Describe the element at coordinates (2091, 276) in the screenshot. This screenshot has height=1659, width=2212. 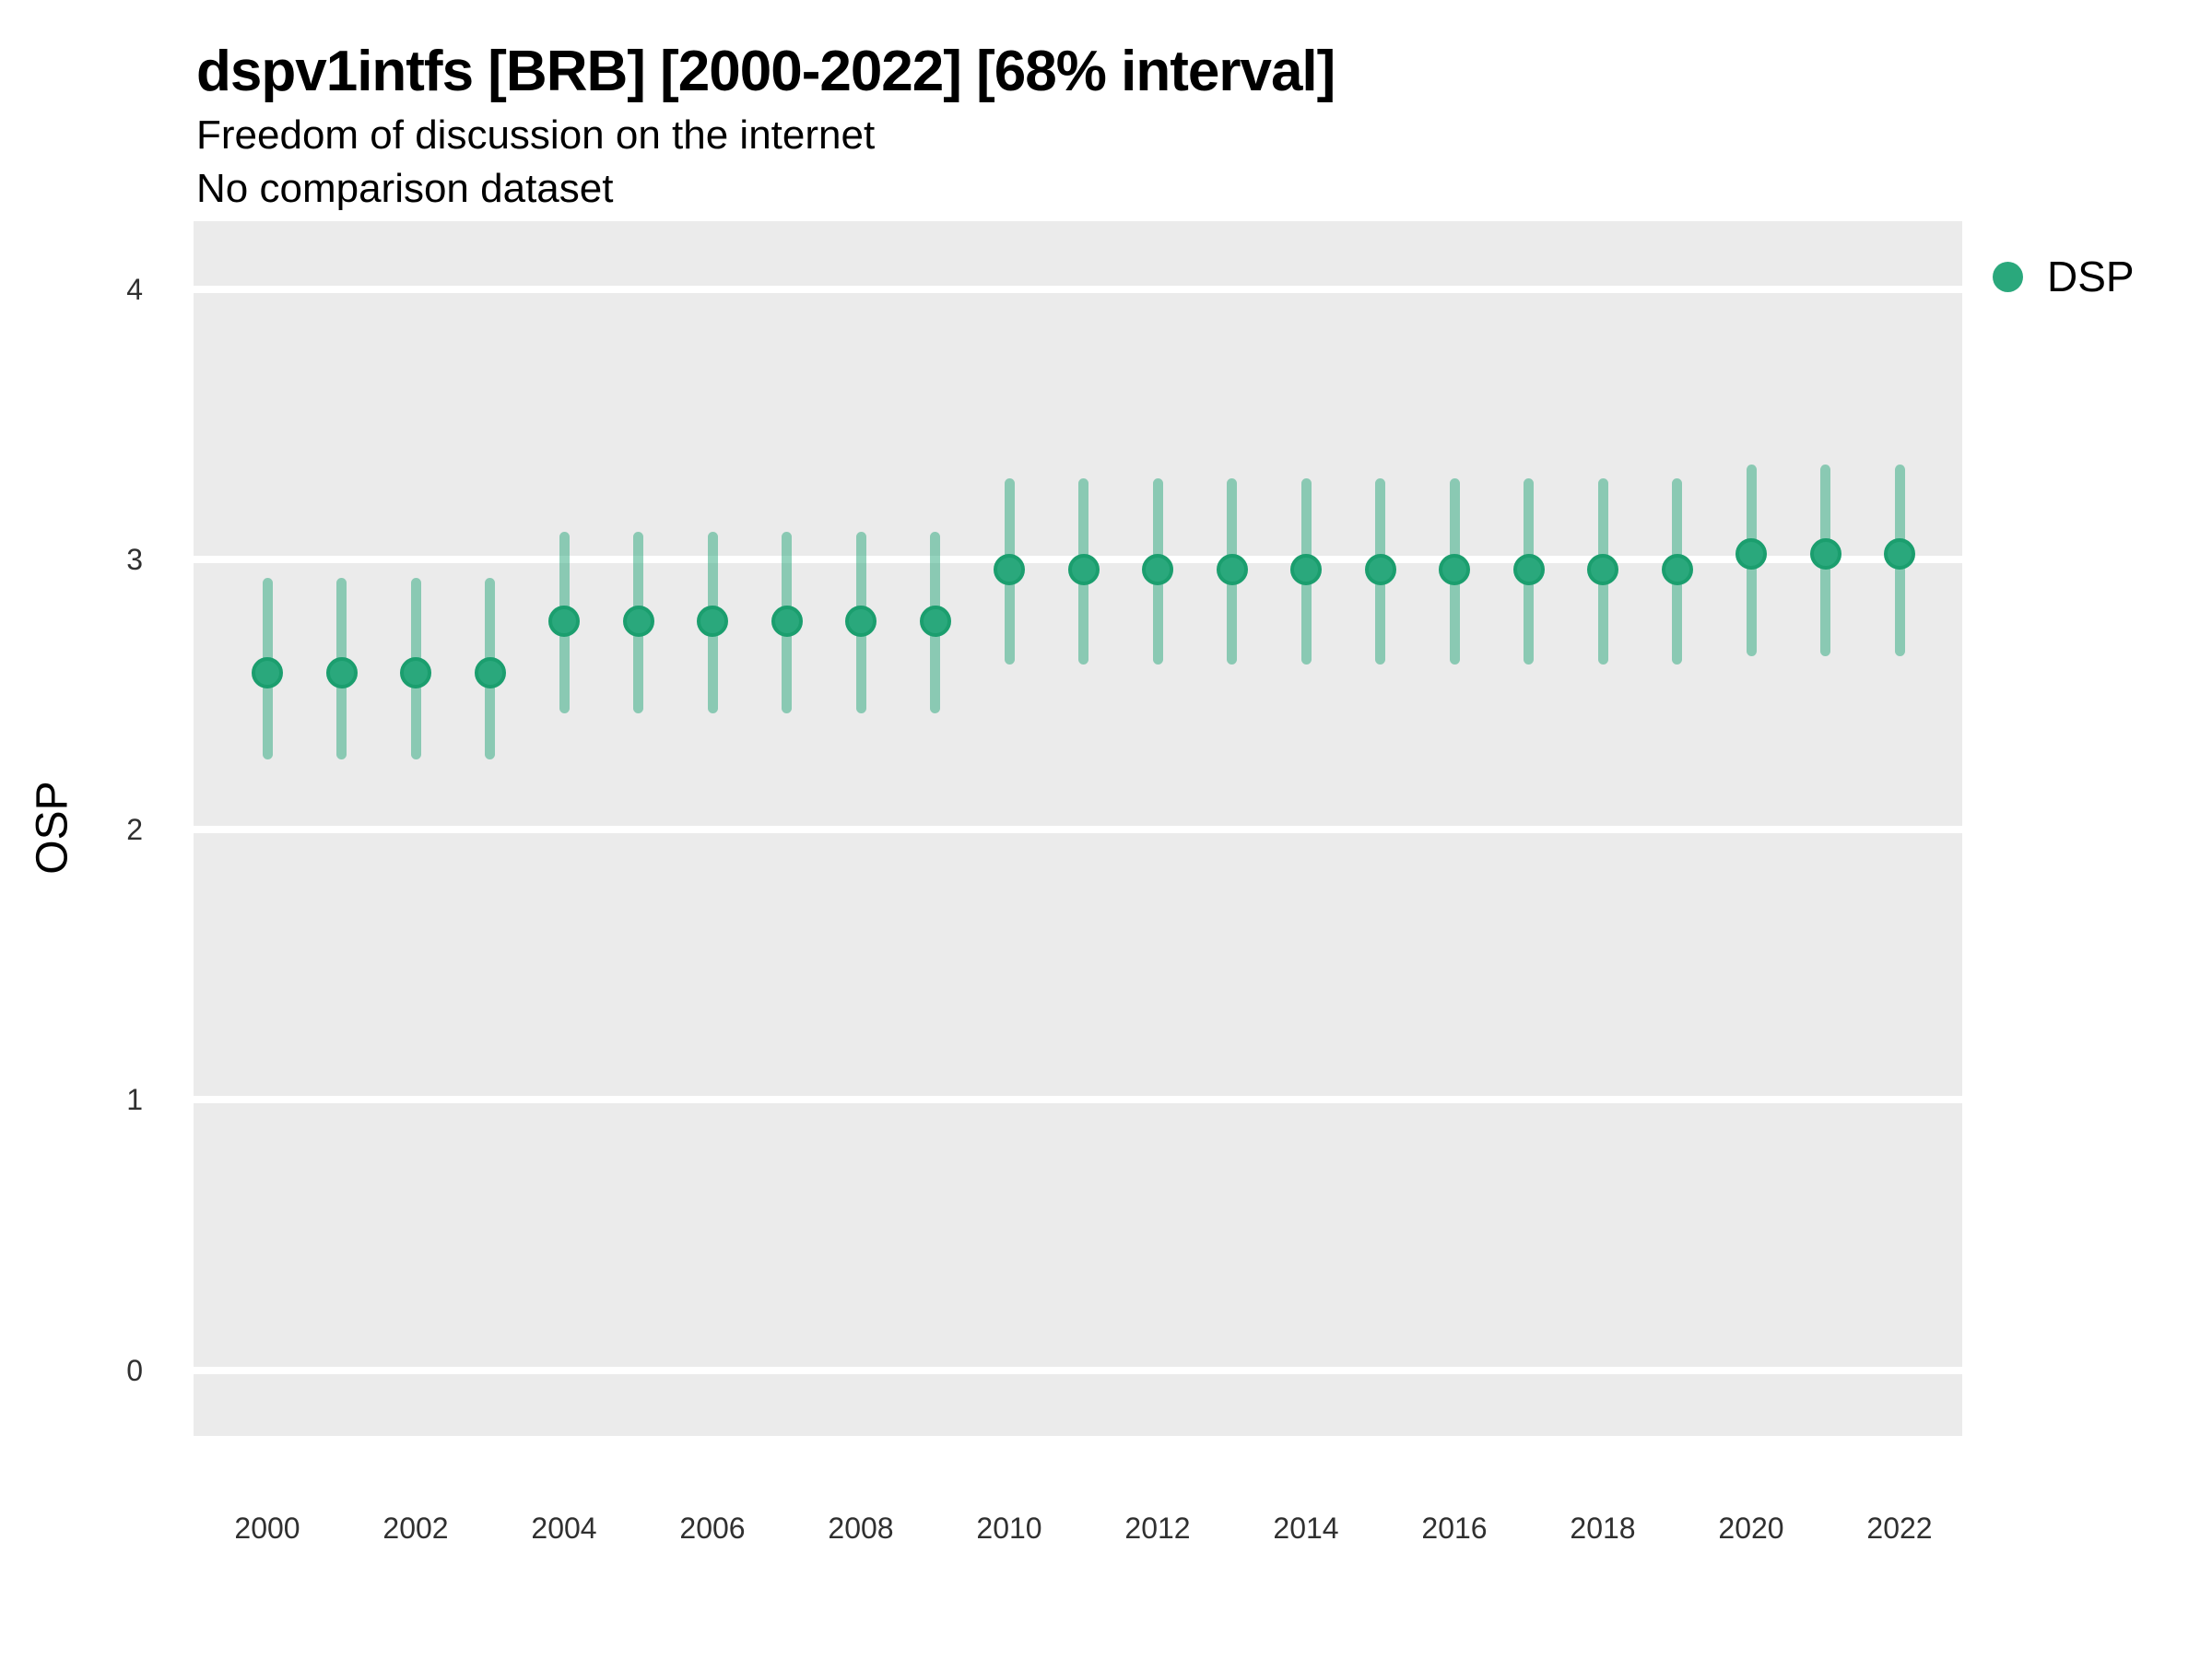
I see `legend-label: DSP` at that location.